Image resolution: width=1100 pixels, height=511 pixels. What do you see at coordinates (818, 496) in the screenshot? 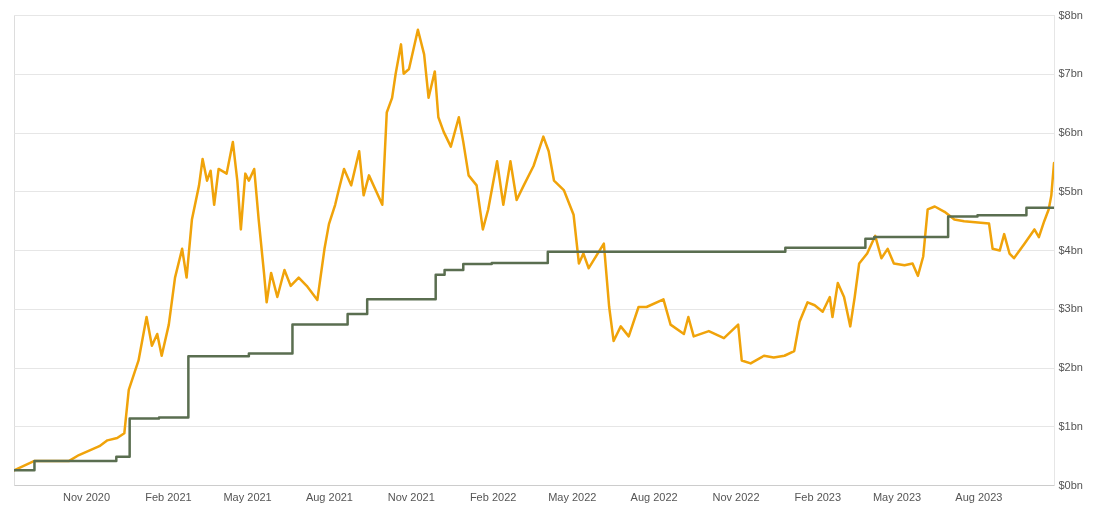
I see `x-tick-label: Feb 2023` at bounding box center [818, 496].